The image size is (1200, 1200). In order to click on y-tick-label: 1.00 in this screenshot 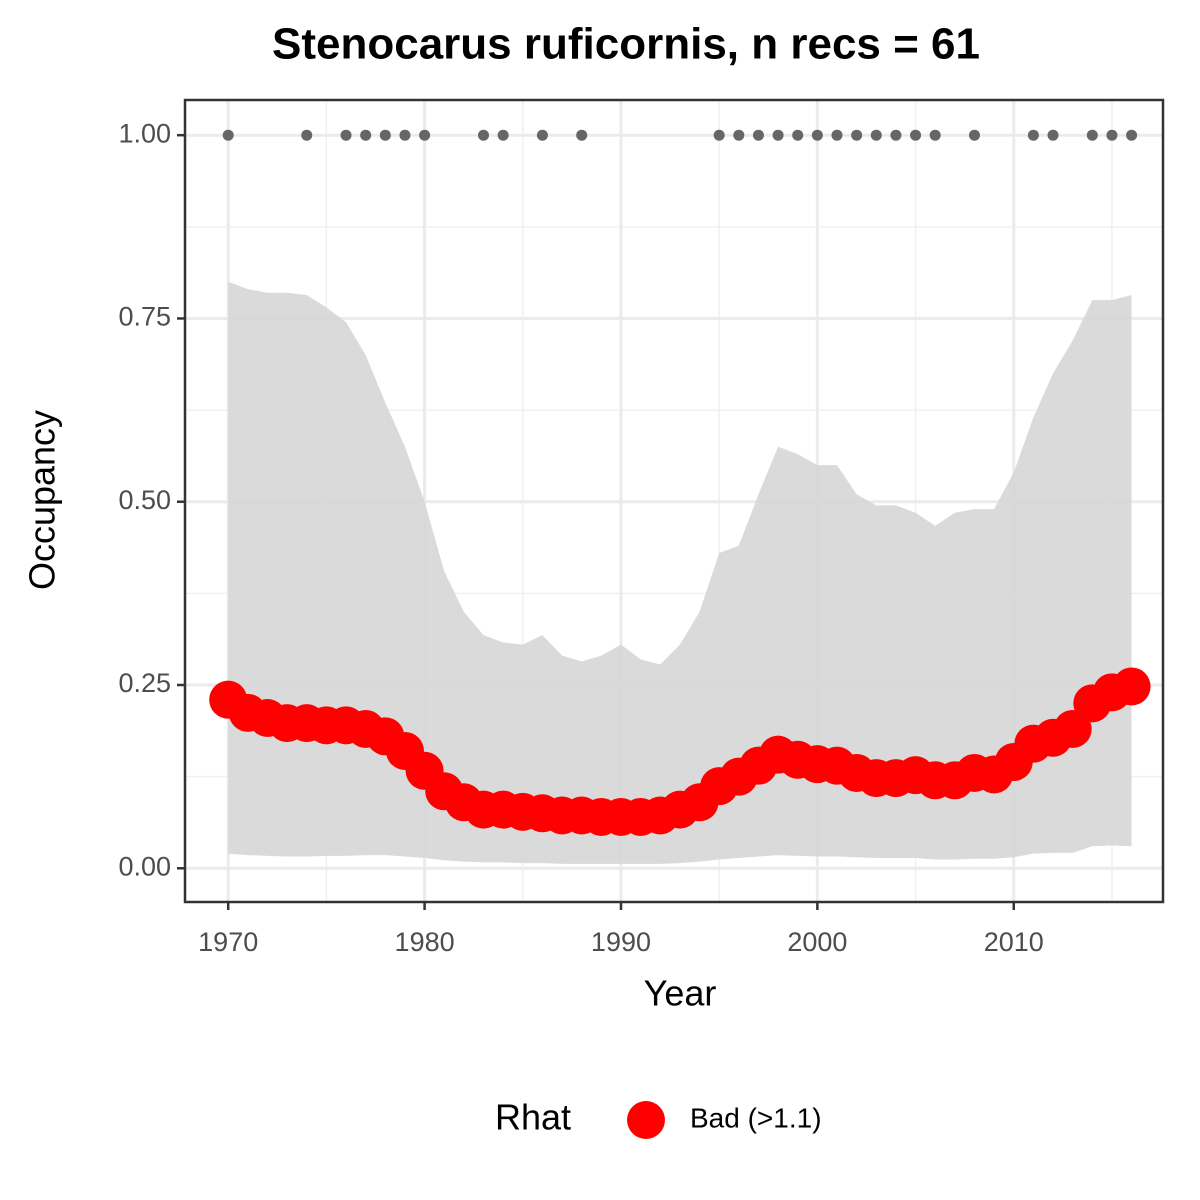, I will do `click(144, 133)`.